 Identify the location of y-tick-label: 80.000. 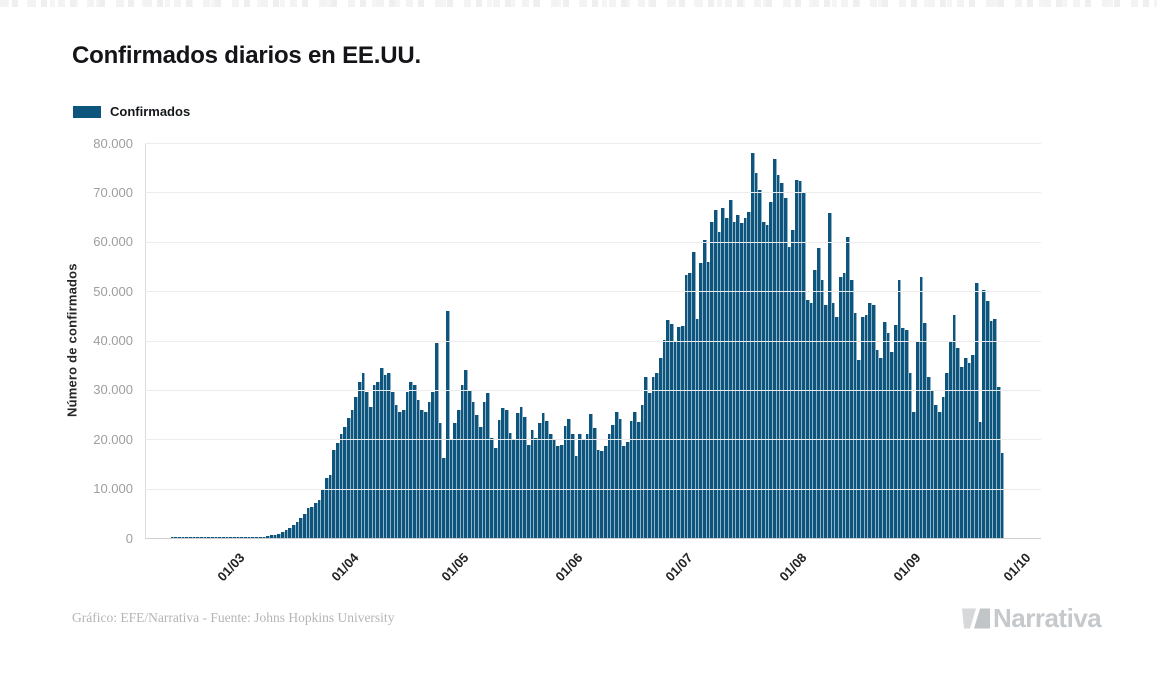
(113, 143).